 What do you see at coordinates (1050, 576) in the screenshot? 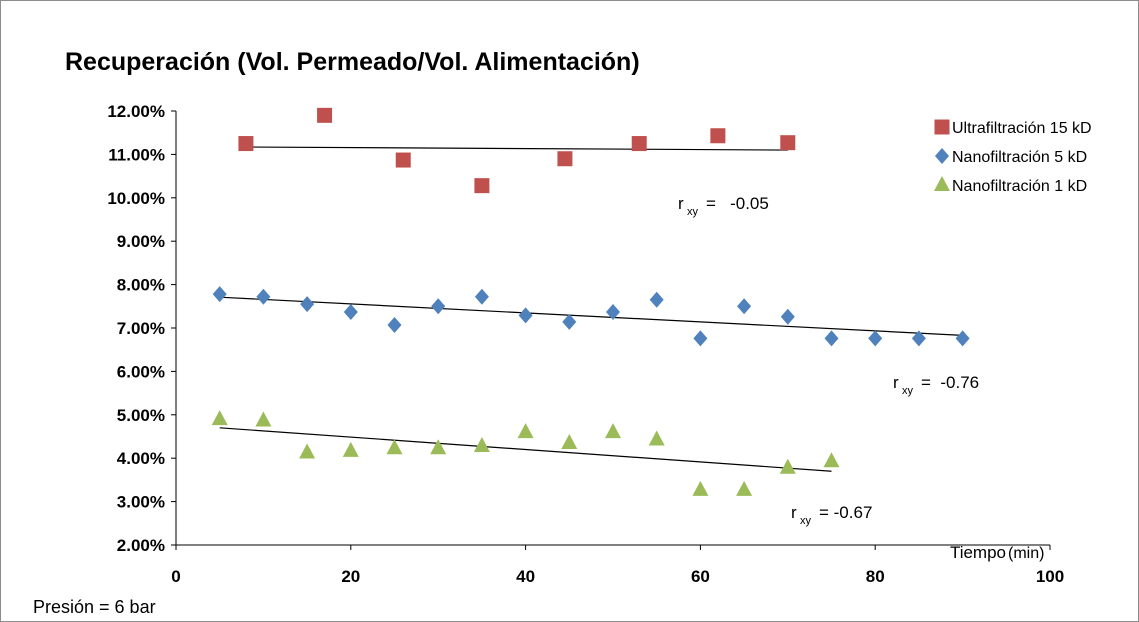
I see `x-tick-label: 100` at bounding box center [1050, 576].